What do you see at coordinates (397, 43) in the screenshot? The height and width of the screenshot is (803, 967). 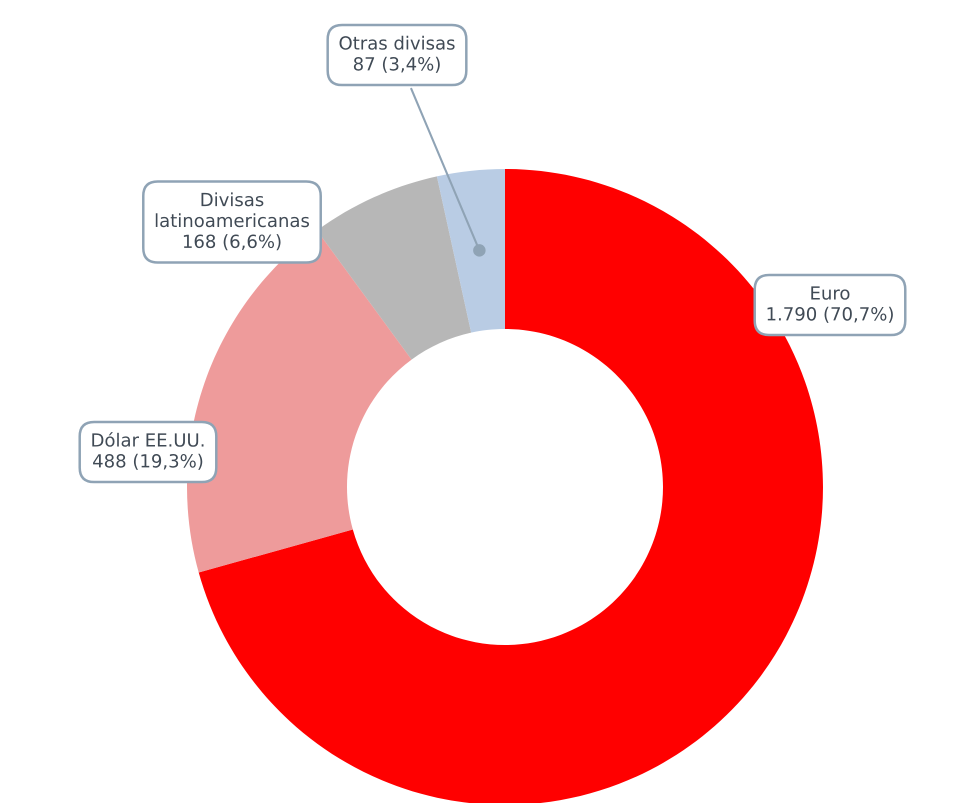 I see `slice-label: Otras divisas` at bounding box center [397, 43].